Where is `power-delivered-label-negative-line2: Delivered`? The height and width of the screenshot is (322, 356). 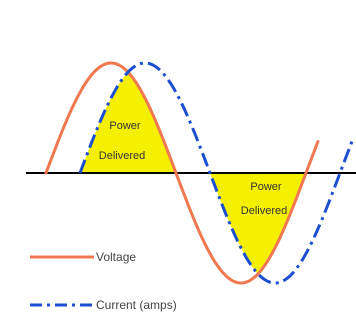 power-delivered-label-negative-line2: Delivered is located at coordinates (264, 211).